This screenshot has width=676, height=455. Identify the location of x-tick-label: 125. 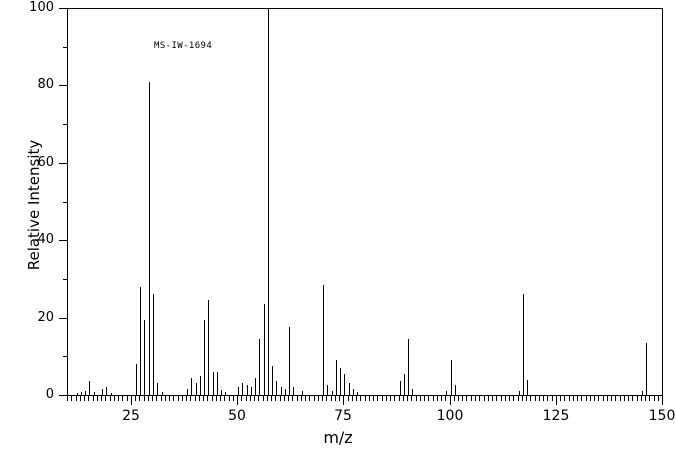
(556, 416).